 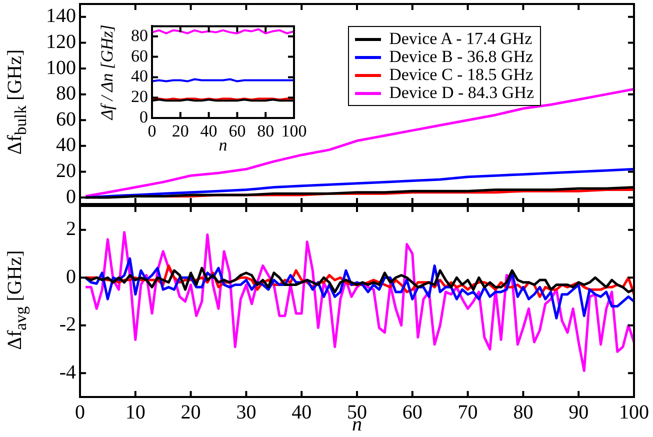 I want to click on y-tick-label: 120, so click(x=61, y=41).